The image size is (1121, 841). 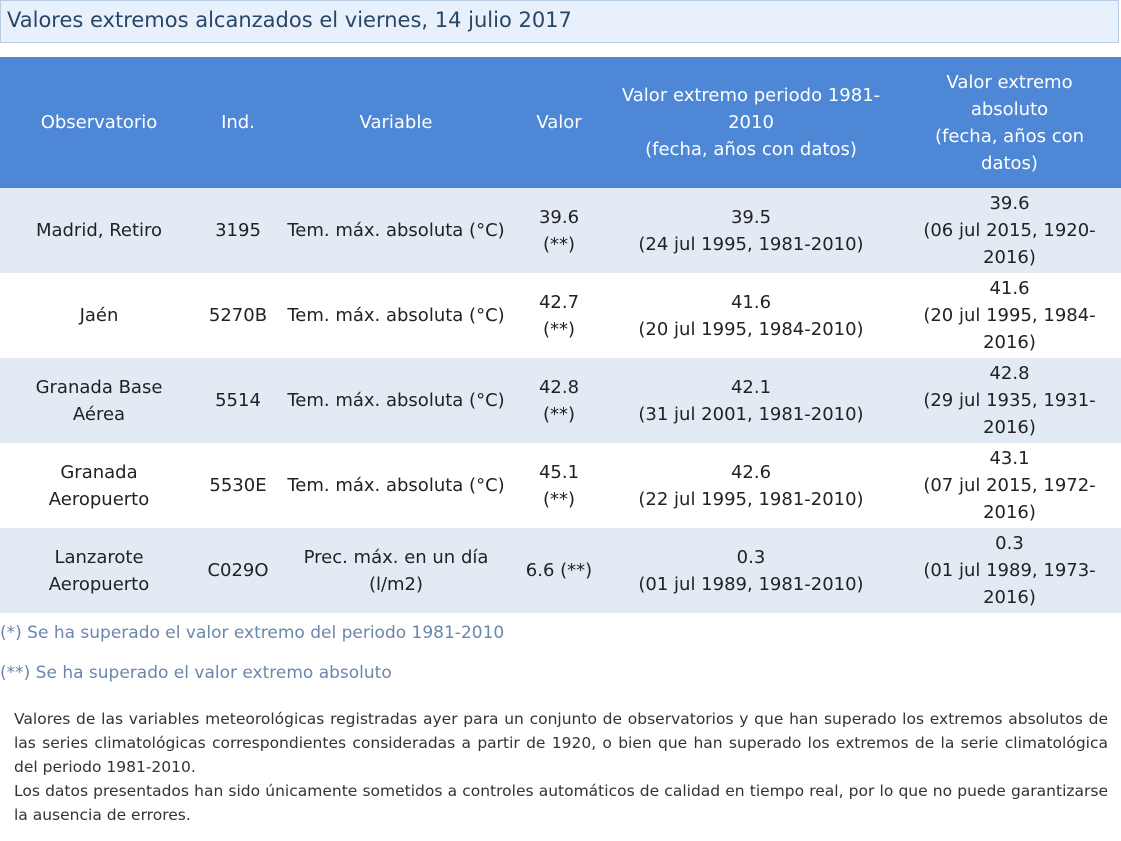 I want to click on cell-absoluto: 41.6 (20 jul 1995, 1984- 2016), so click(x=1009, y=315).